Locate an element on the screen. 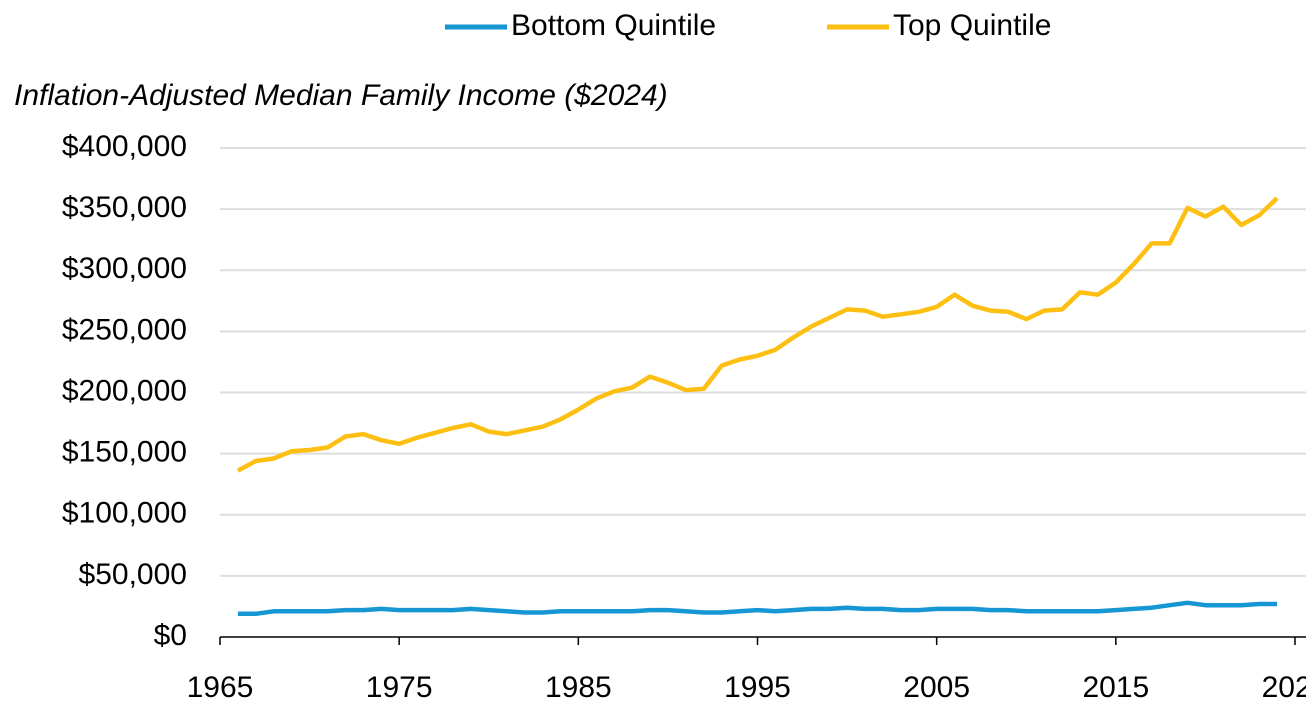  x-tick-label: 1995 is located at coordinates (757, 686).